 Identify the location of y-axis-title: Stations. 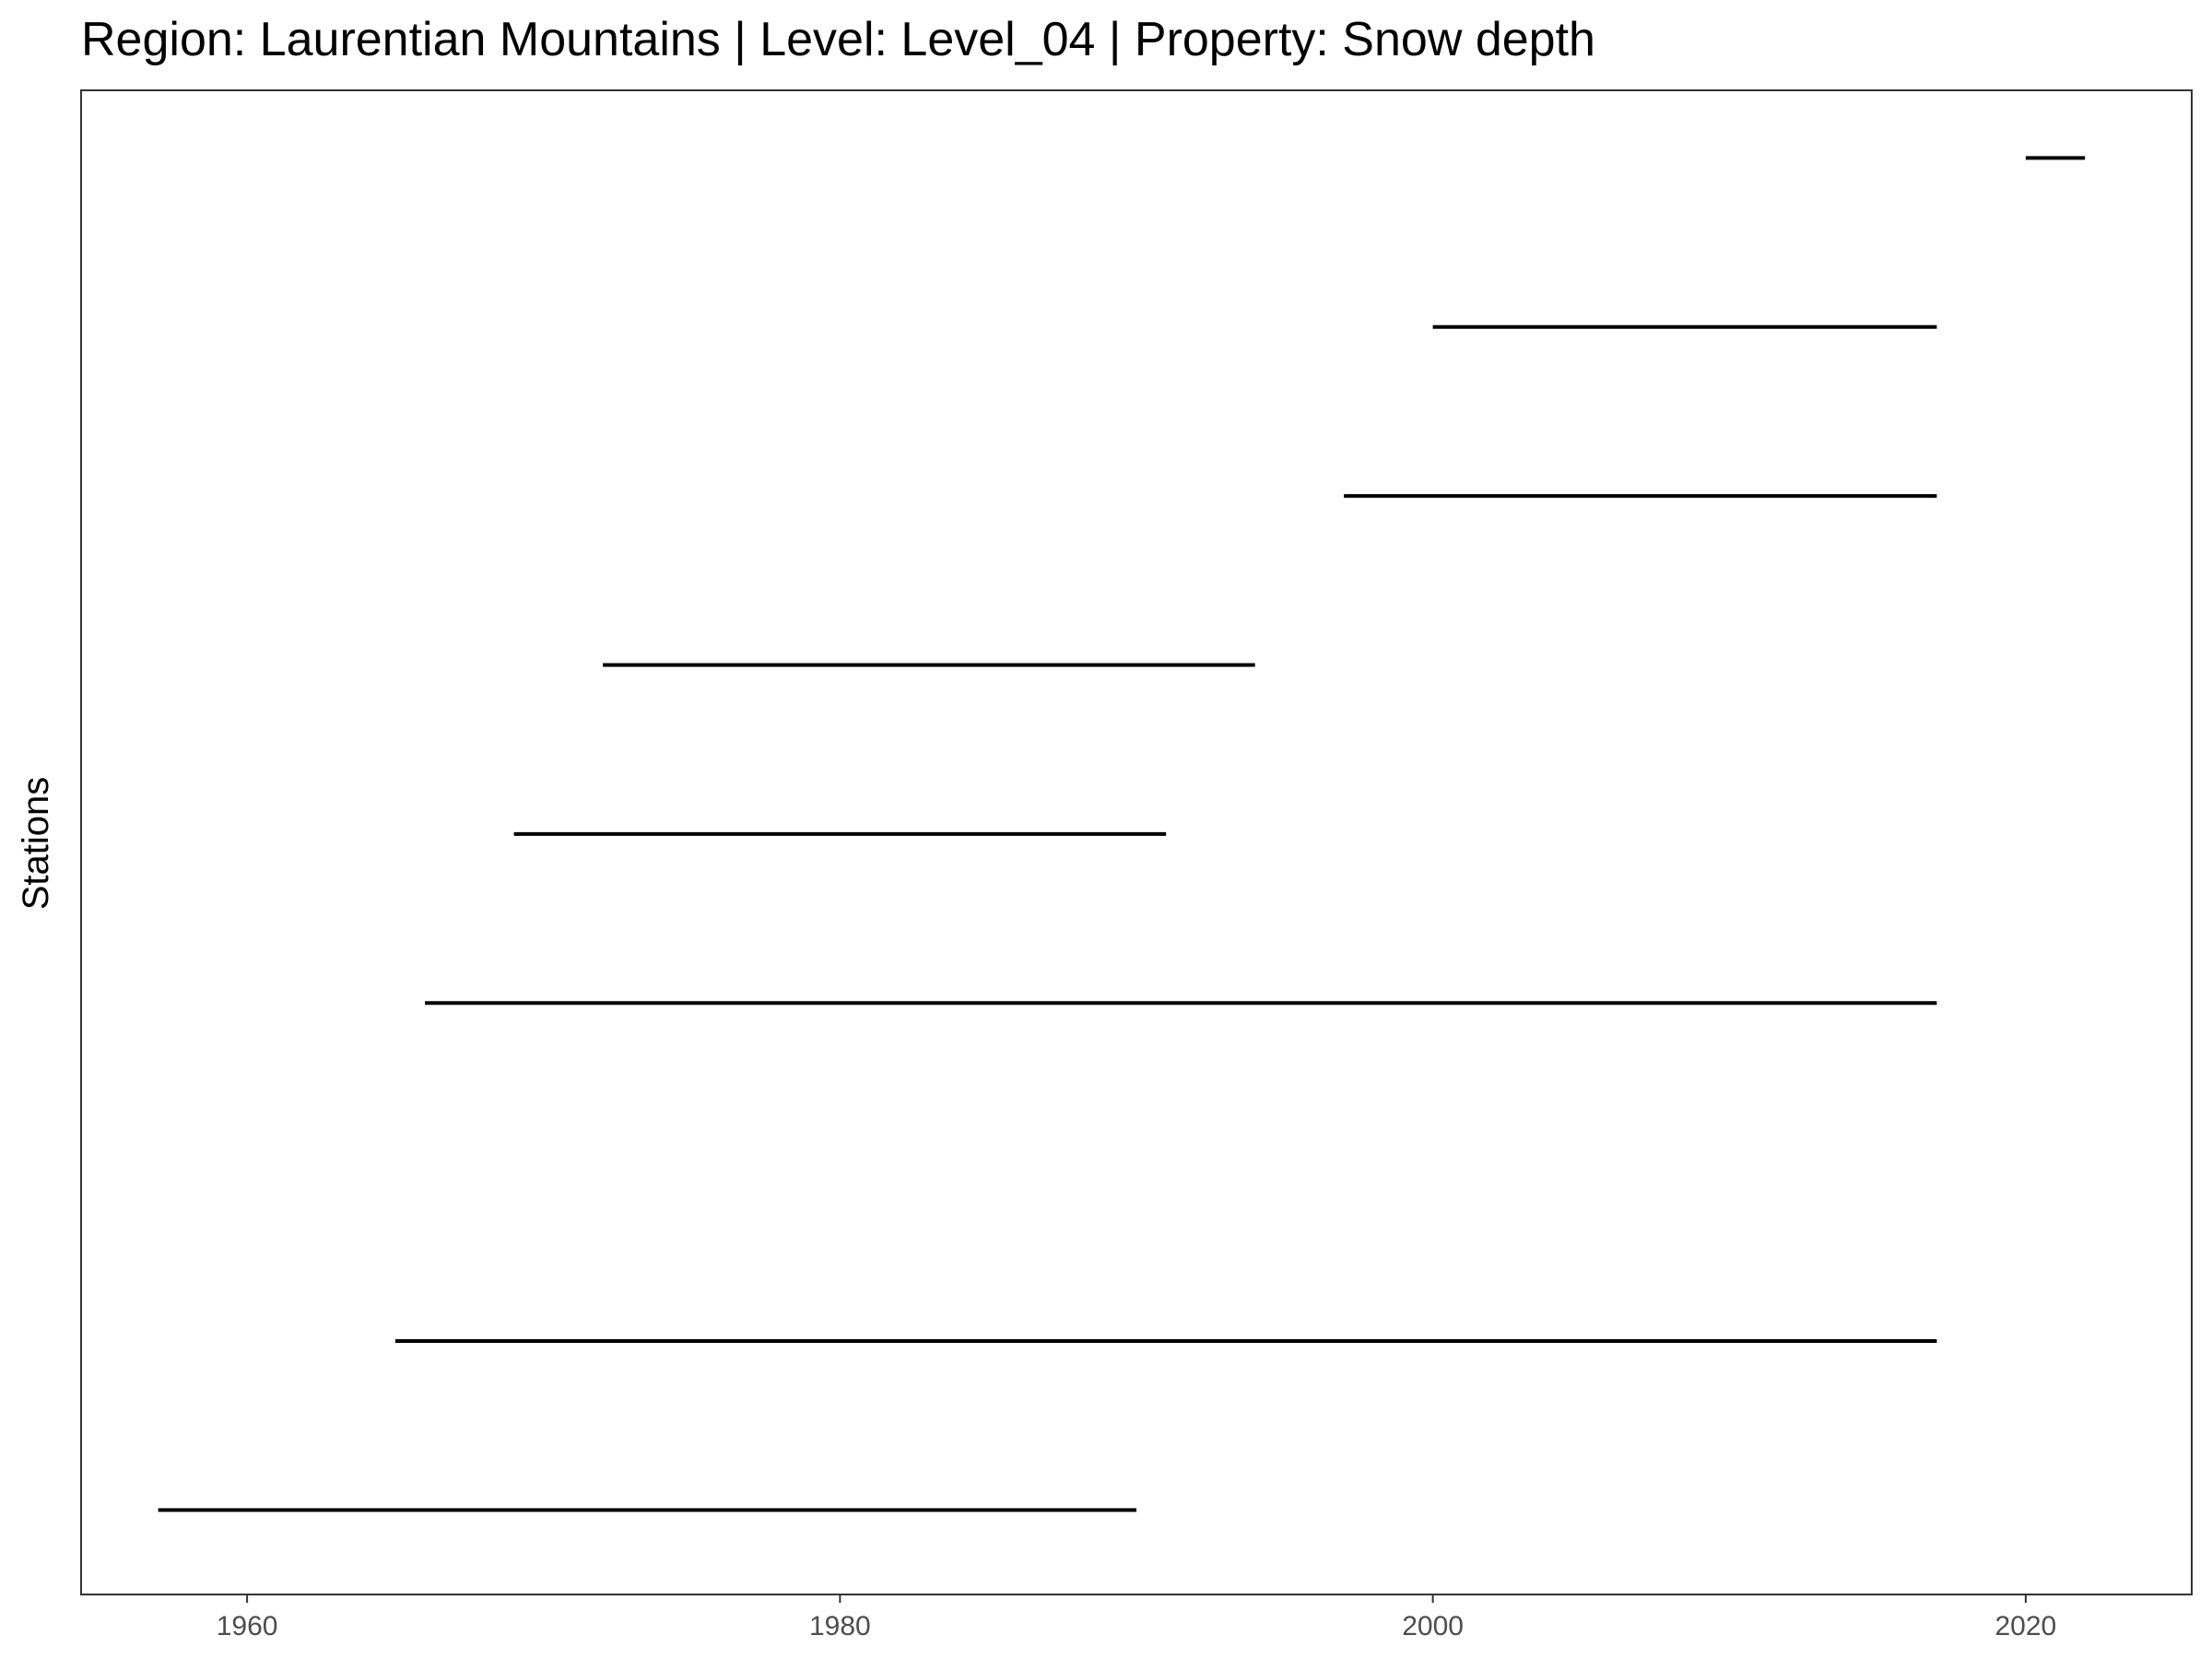
(36, 844).